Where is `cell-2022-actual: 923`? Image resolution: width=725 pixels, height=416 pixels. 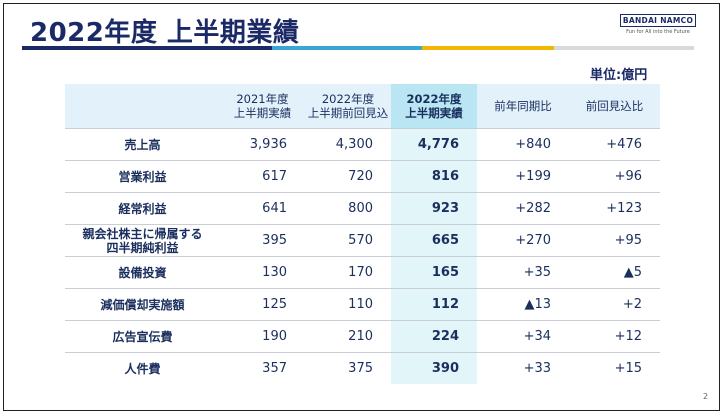 cell-2022-actual: 923 is located at coordinates (434, 208).